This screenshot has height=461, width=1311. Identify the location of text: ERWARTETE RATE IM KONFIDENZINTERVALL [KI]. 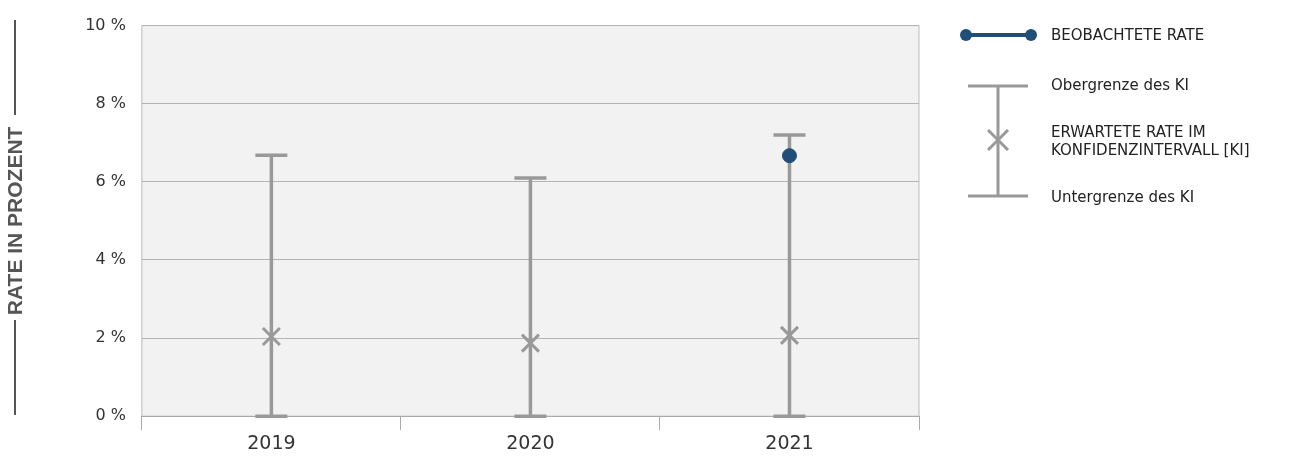
(1151, 141).